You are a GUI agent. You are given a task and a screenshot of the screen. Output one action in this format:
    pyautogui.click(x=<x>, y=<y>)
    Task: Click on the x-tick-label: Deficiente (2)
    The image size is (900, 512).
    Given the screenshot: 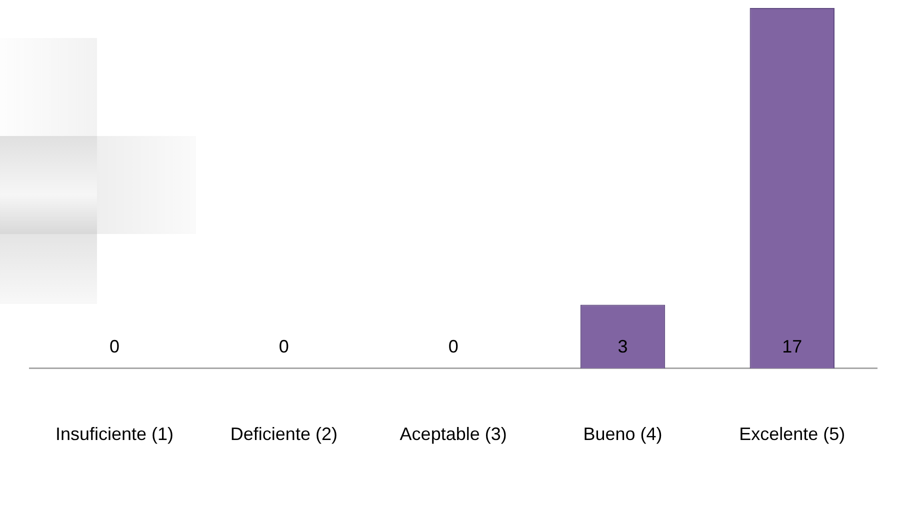 What is the action you would take?
    pyautogui.click(x=284, y=434)
    